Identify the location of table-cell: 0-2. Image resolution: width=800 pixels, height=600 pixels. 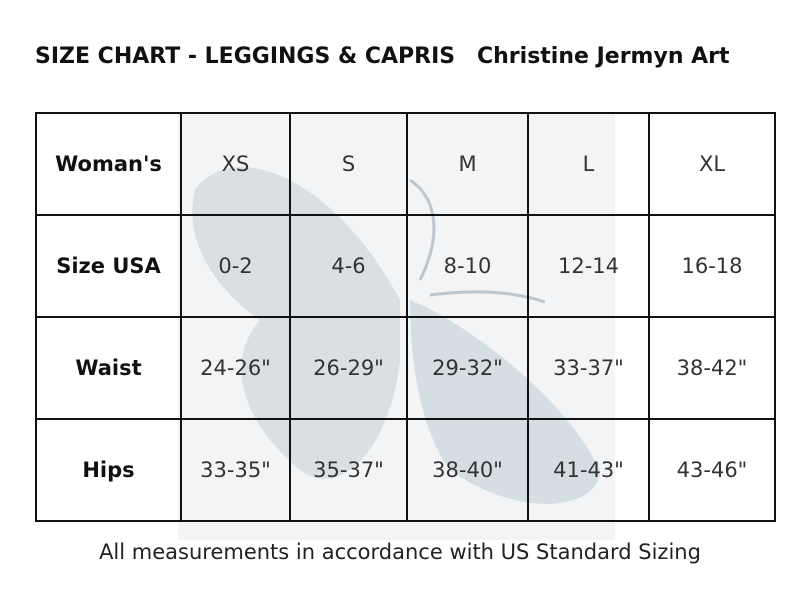
(235, 266).